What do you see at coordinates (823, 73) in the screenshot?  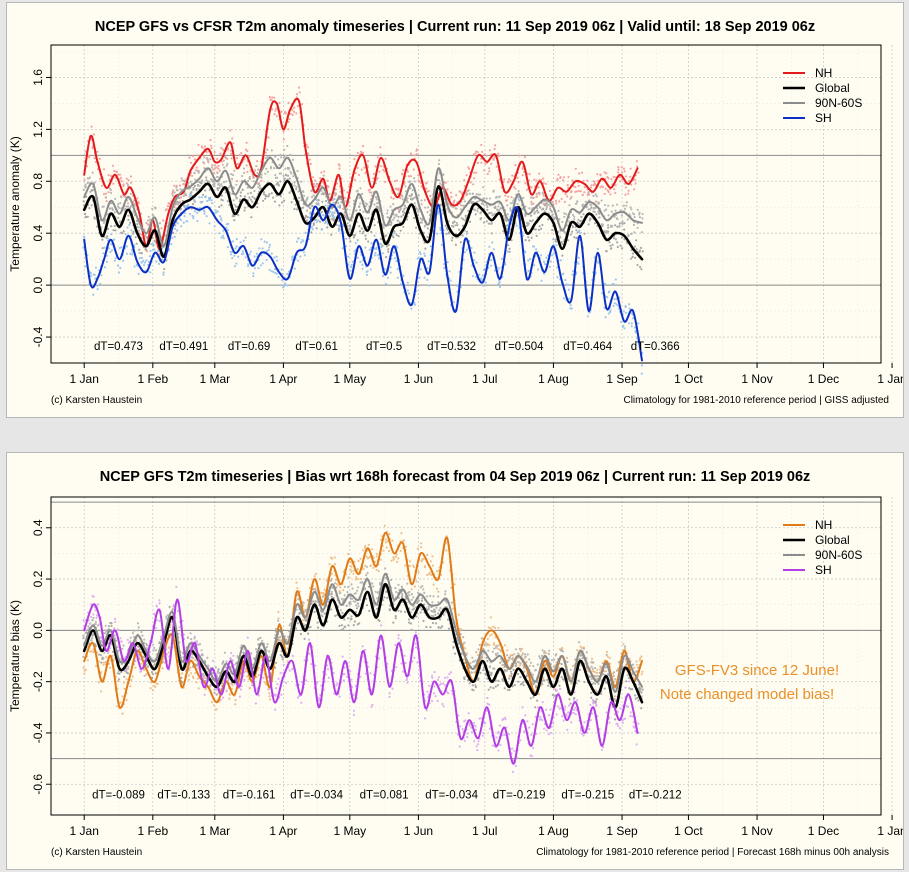 I see `top-legend-label: NH` at bounding box center [823, 73].